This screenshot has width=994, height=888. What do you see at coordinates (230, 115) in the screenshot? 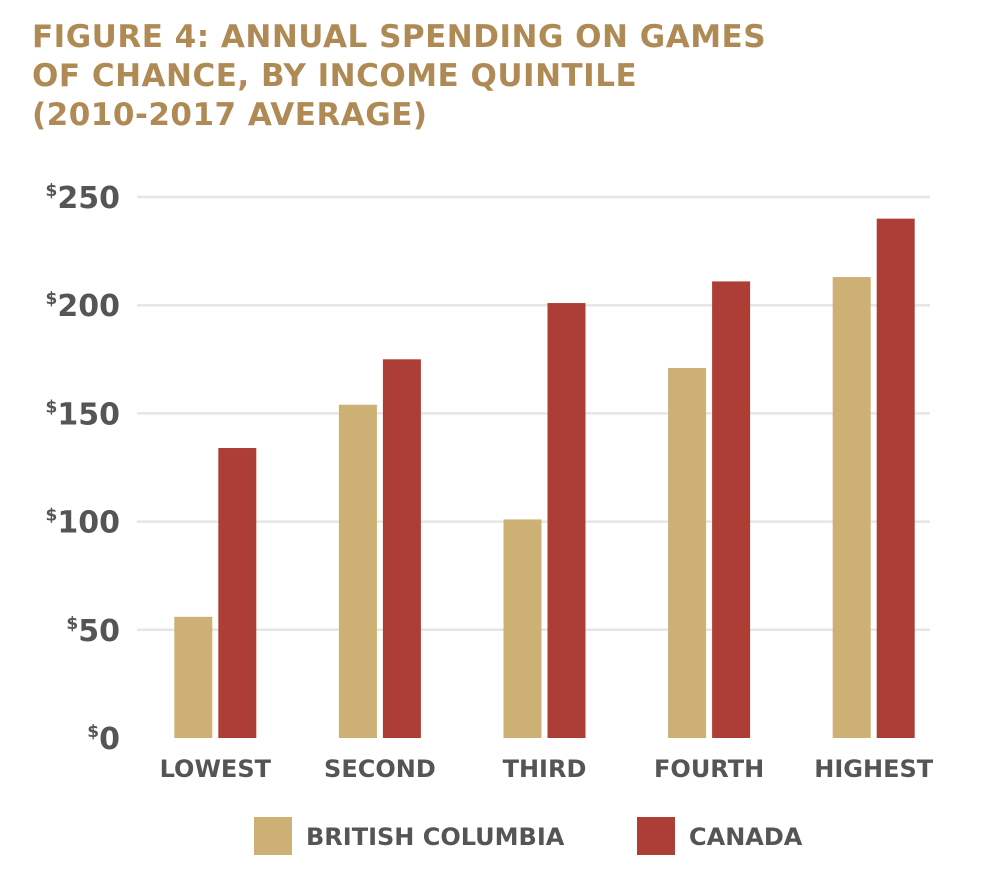
I see `chart-title-line: (2010-2017 AVERAGE)` at bounding box center [230, 115].